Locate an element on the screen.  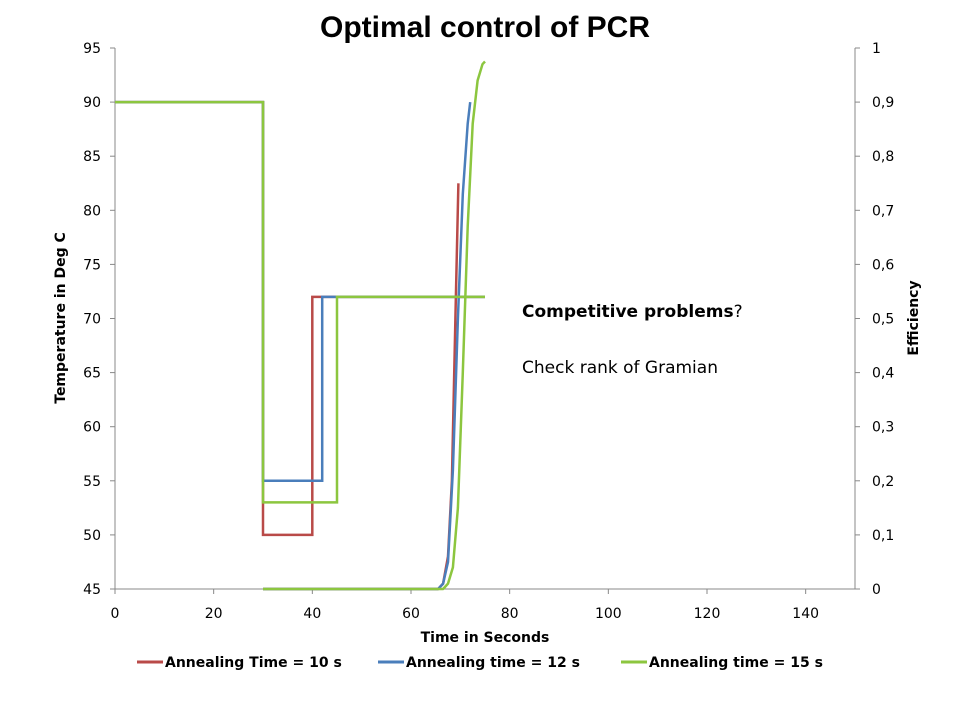
y-axis-left-title: Temperature in Deg C is located at coordinates (61, 318).